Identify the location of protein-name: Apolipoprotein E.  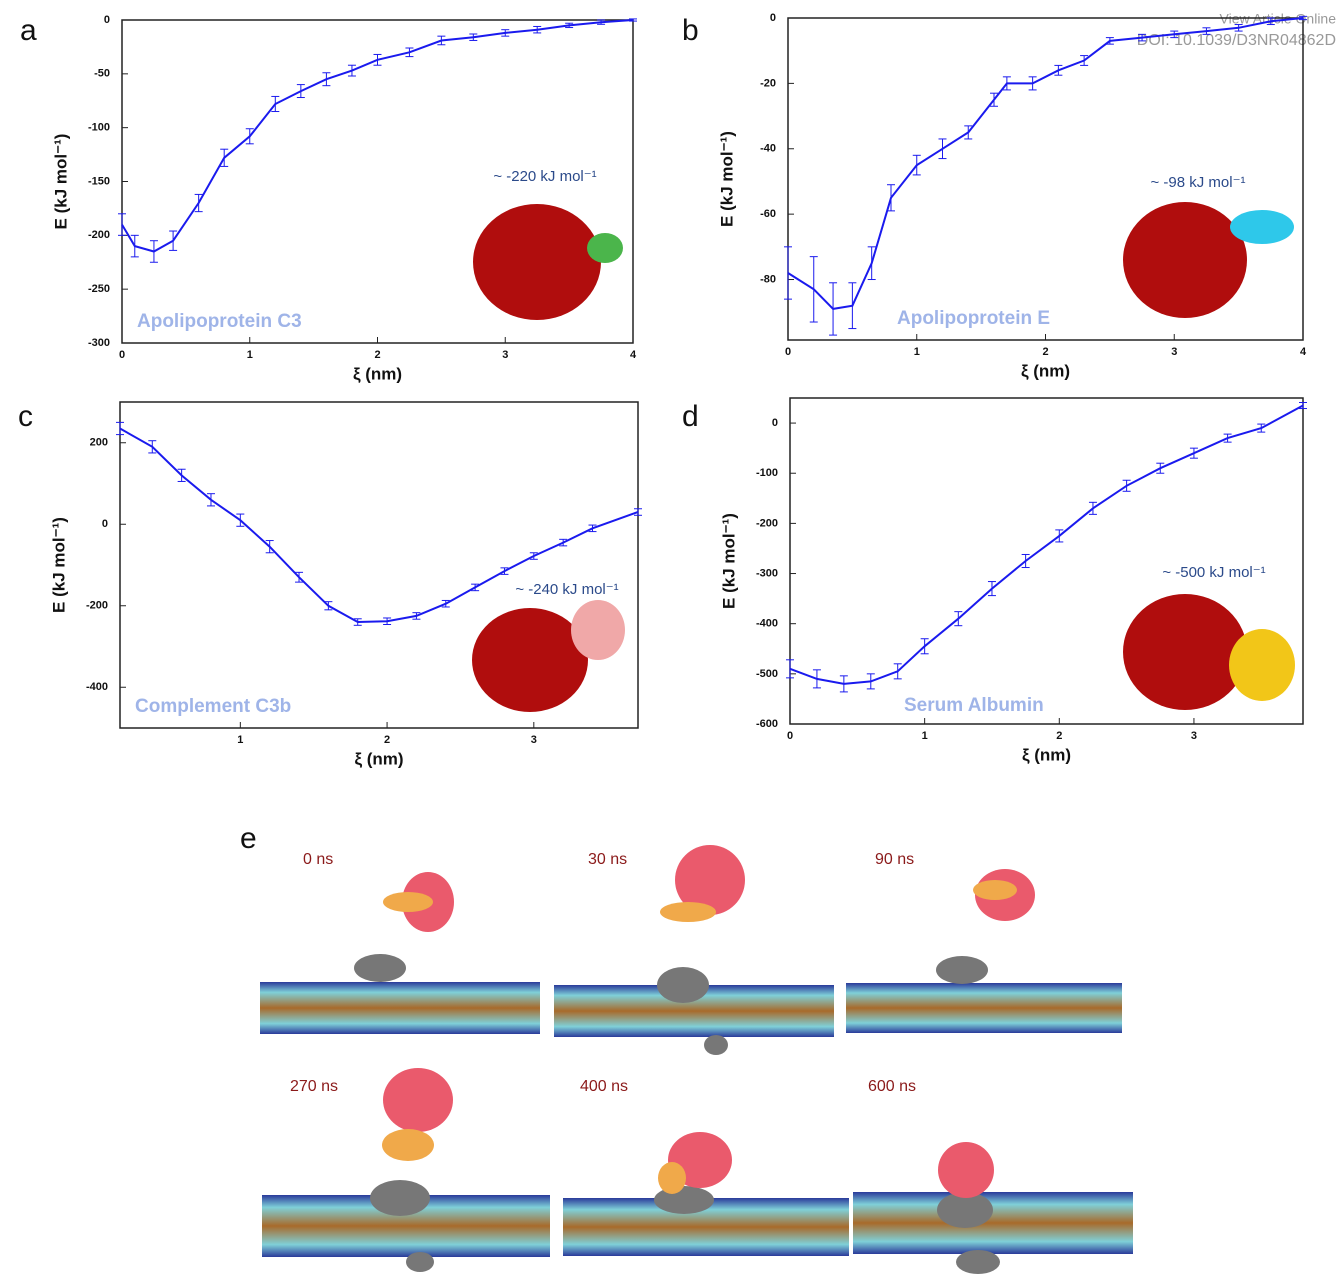
(973, 318).